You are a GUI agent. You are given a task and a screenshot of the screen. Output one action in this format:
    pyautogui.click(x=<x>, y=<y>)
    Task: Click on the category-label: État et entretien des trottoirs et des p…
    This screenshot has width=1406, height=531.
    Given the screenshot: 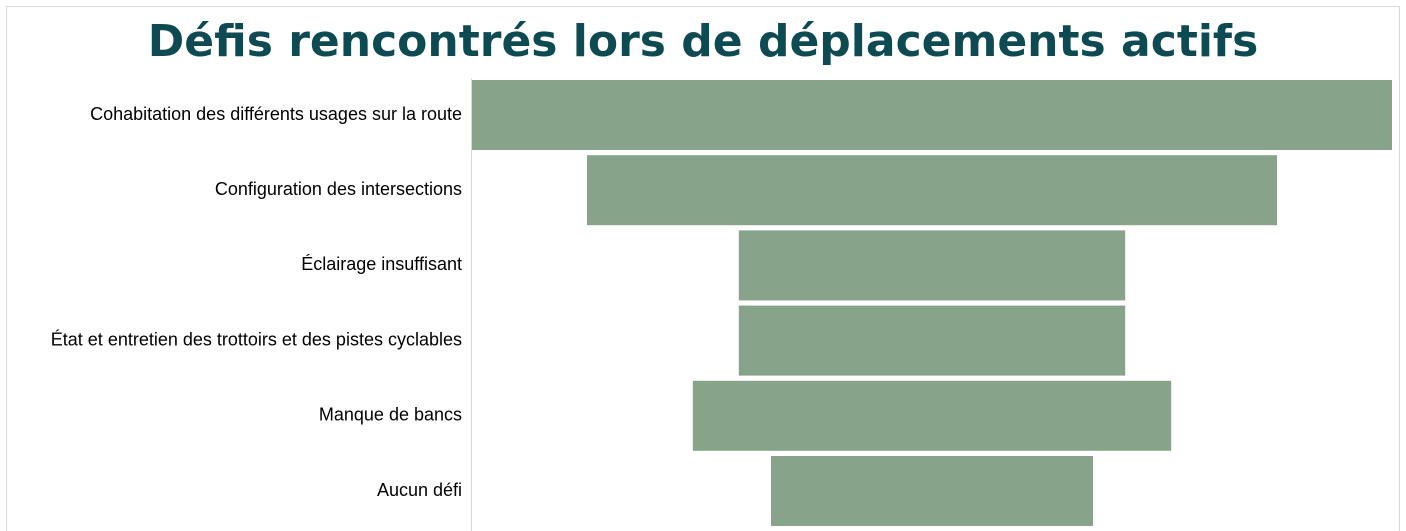 What is the action you would take?
    pyautogui.click(x=256, y=339)
    